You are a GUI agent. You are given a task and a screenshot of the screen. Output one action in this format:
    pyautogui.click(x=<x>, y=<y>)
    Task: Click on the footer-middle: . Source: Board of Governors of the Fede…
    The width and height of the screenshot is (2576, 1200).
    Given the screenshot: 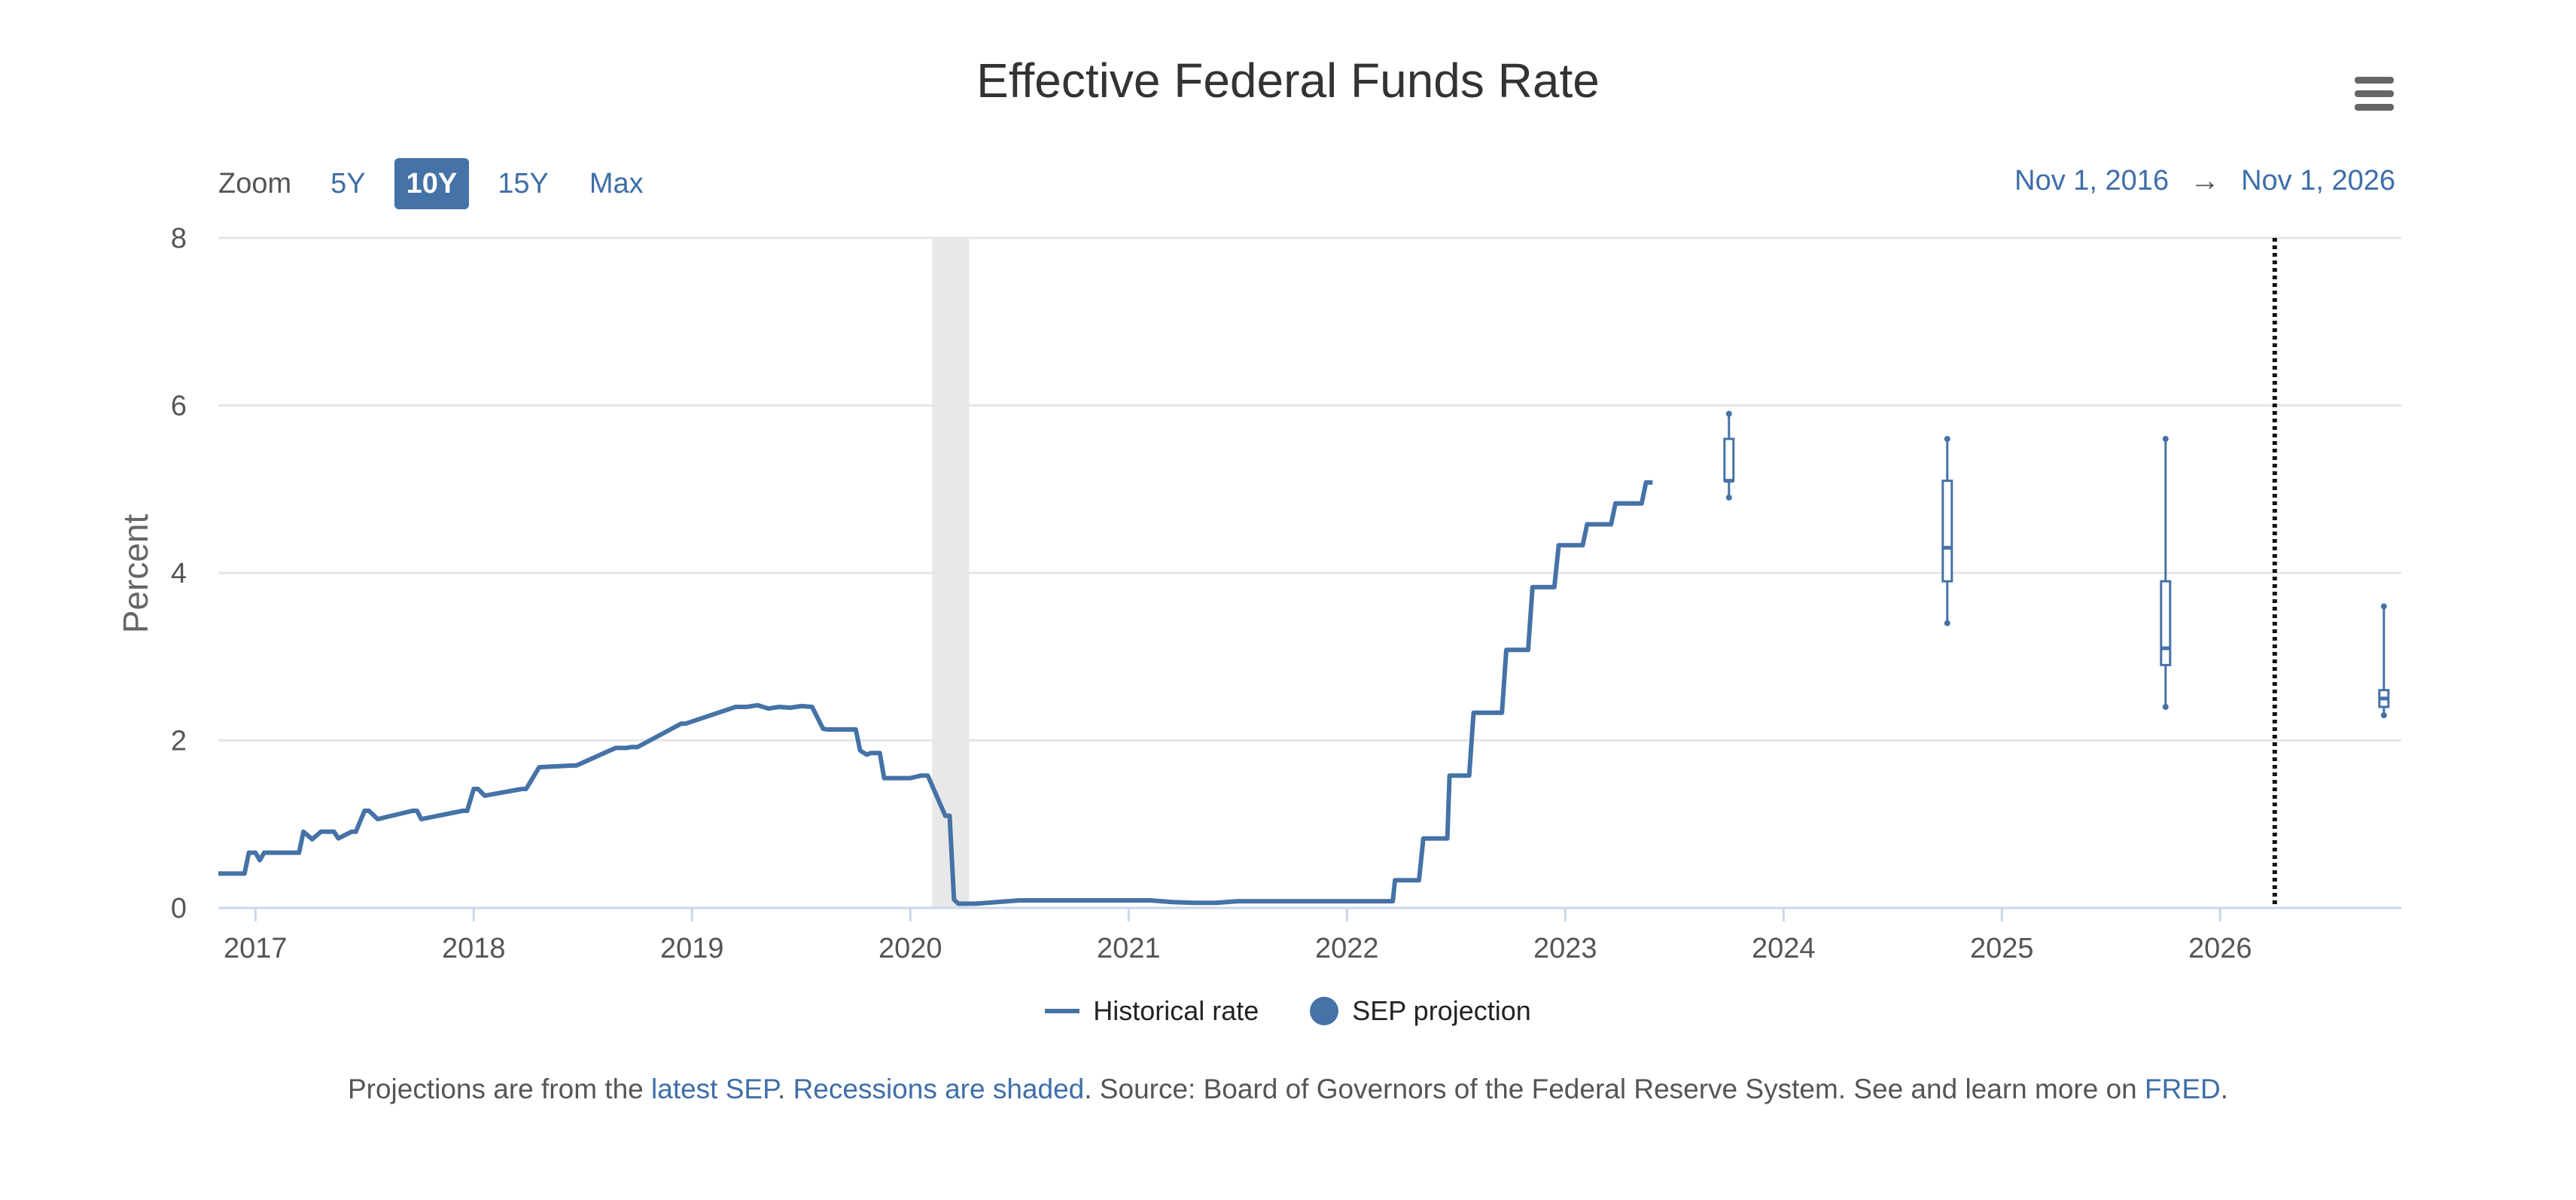 What is the action you would take?
    pyautogui.click(x=1615, y=1089)
    